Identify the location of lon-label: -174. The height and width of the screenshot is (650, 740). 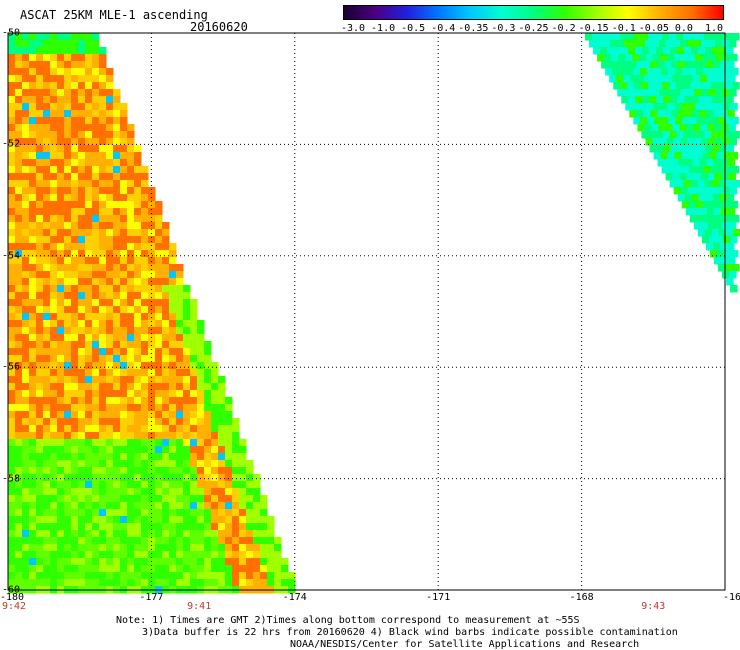
(294, 597).